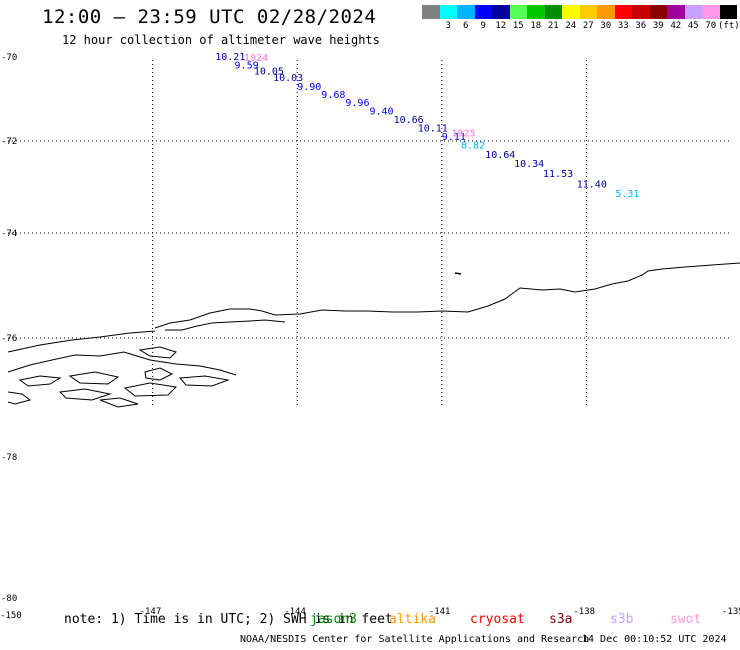  I want to click on wave-height-label: 9.40, so click(382, 112).